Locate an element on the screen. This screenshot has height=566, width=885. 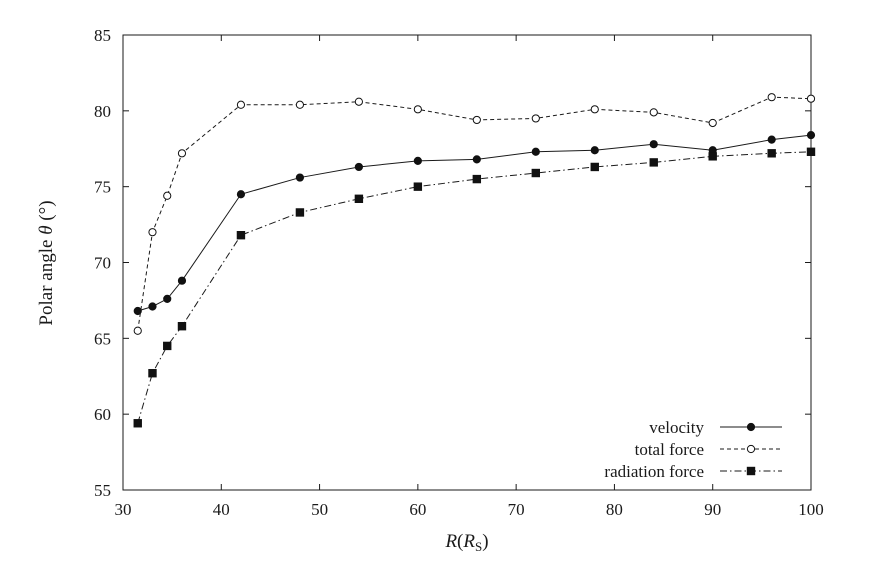
legend-label-2: radiation force is located at coordinates (654, 471).